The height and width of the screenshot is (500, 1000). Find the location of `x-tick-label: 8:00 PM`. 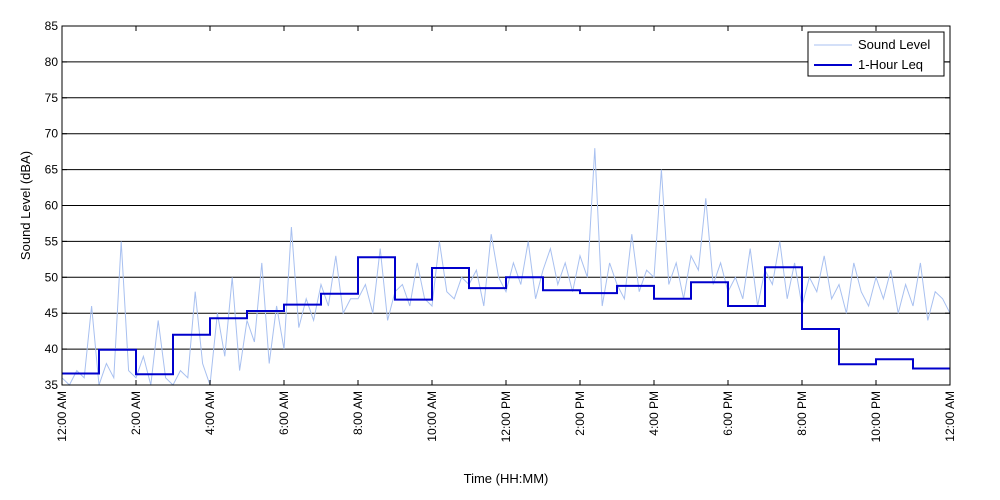

x-tick-label: 8:00 PM is located at coordinates (802, 413).